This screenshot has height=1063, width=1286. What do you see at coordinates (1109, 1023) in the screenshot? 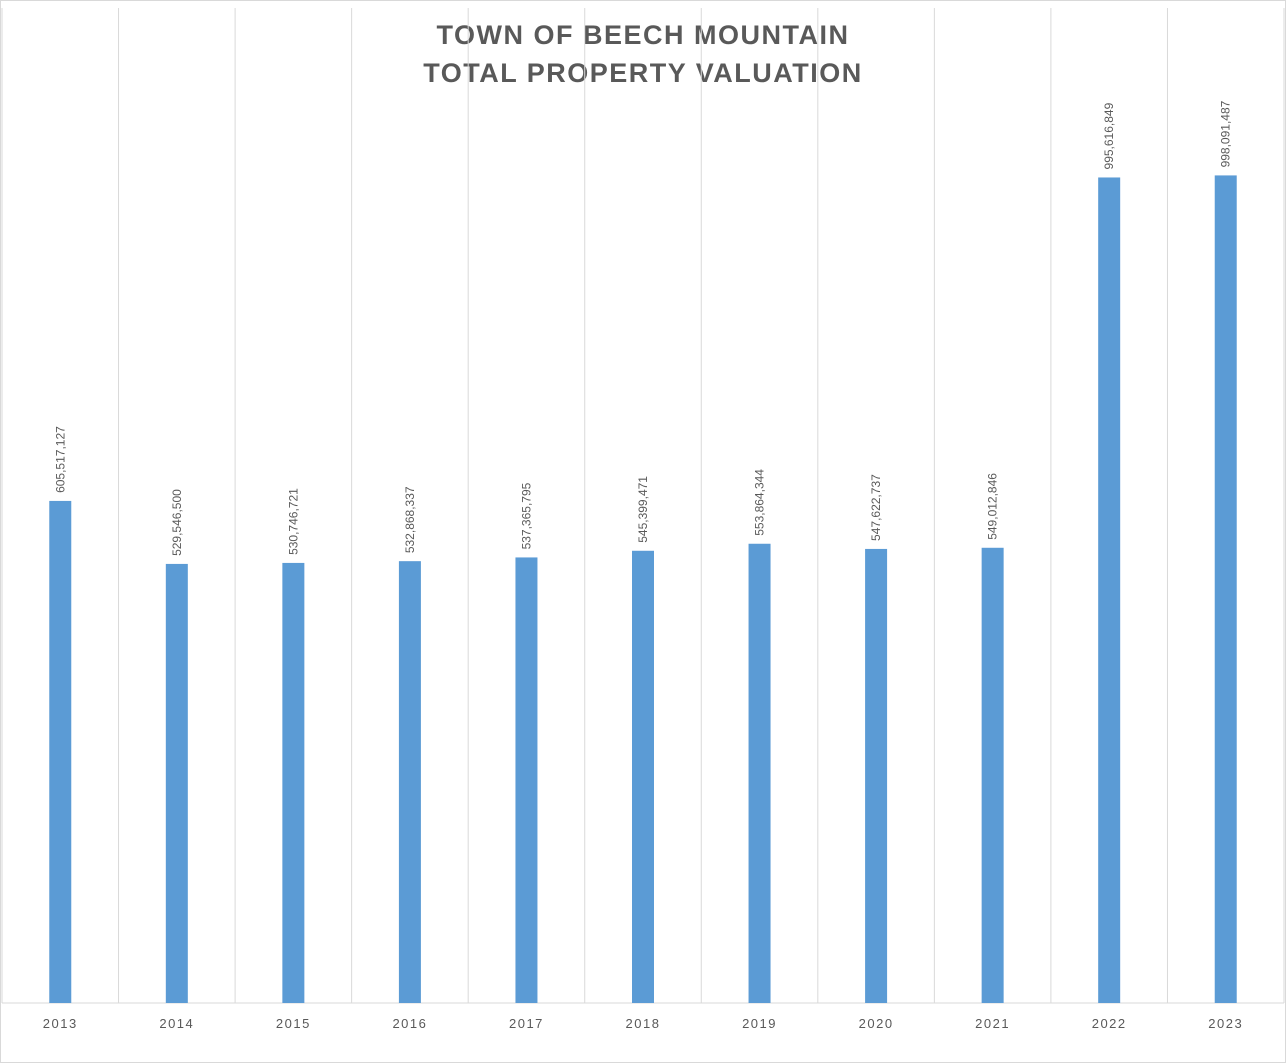
I see `x-tick-label: 2022` at bounding box center [1109, 1023].